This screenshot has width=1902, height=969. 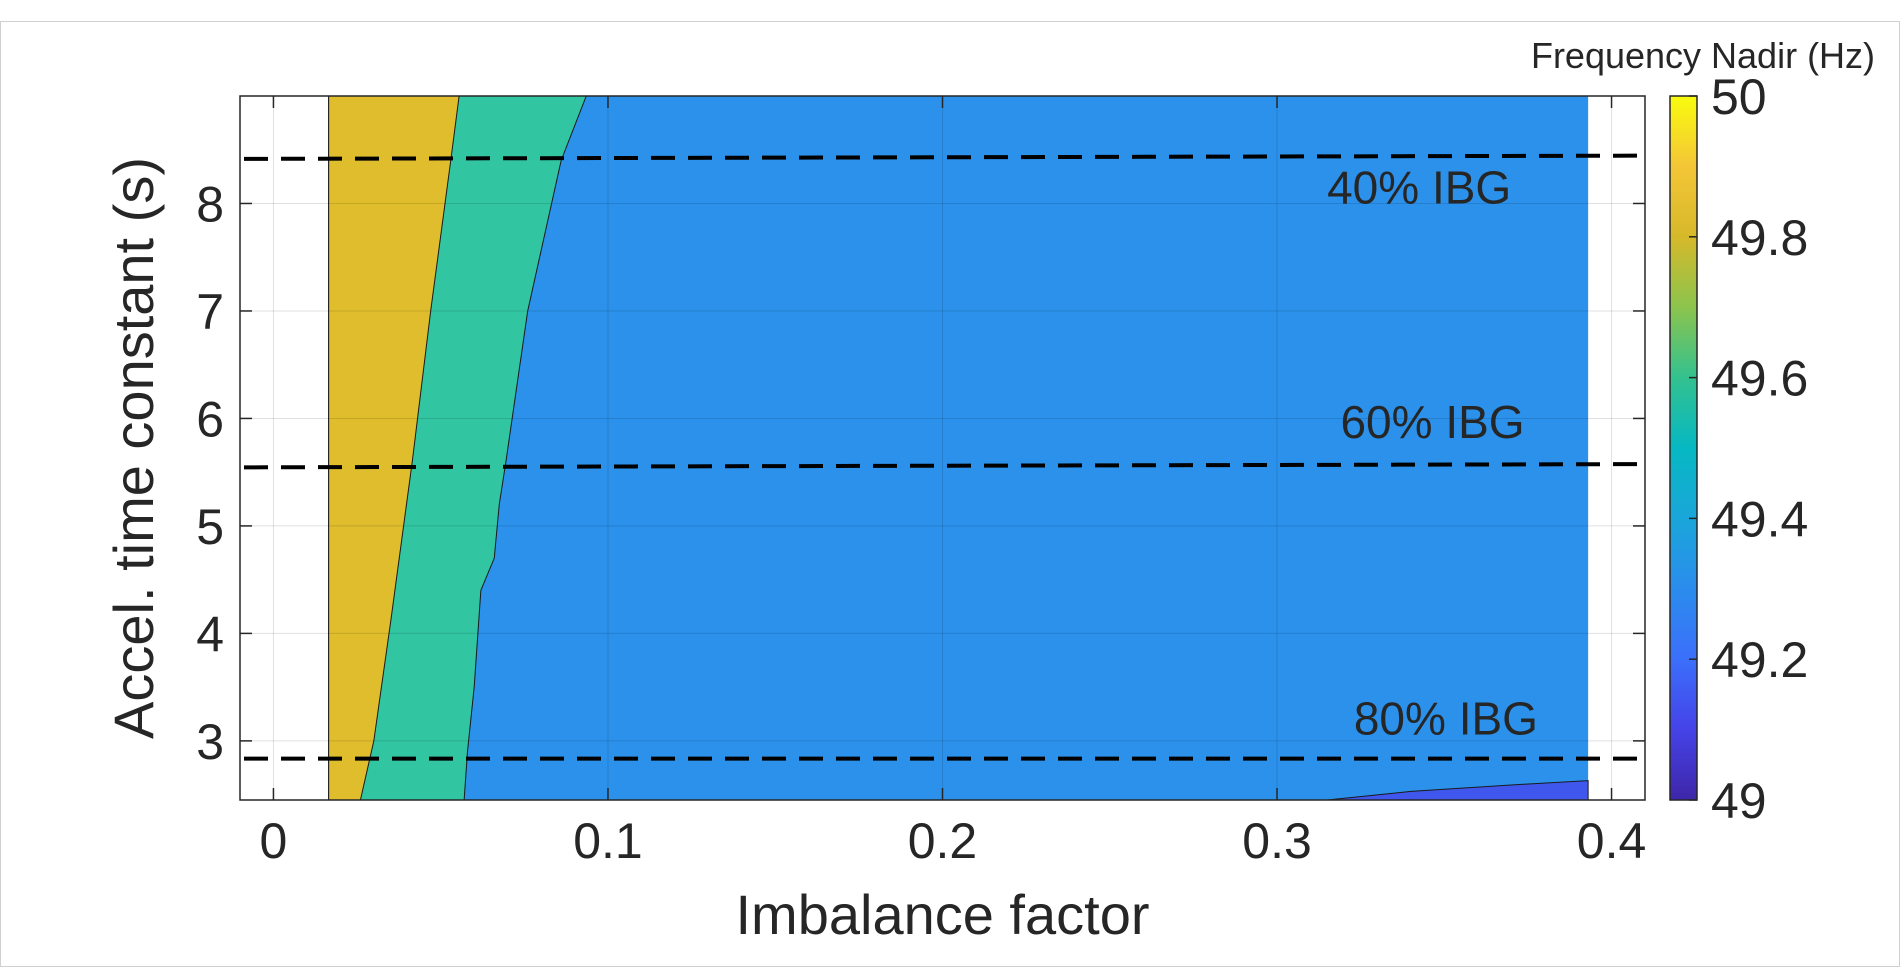 I want to click on x-tick-label: 0.4, so click(x=1612, y=841).